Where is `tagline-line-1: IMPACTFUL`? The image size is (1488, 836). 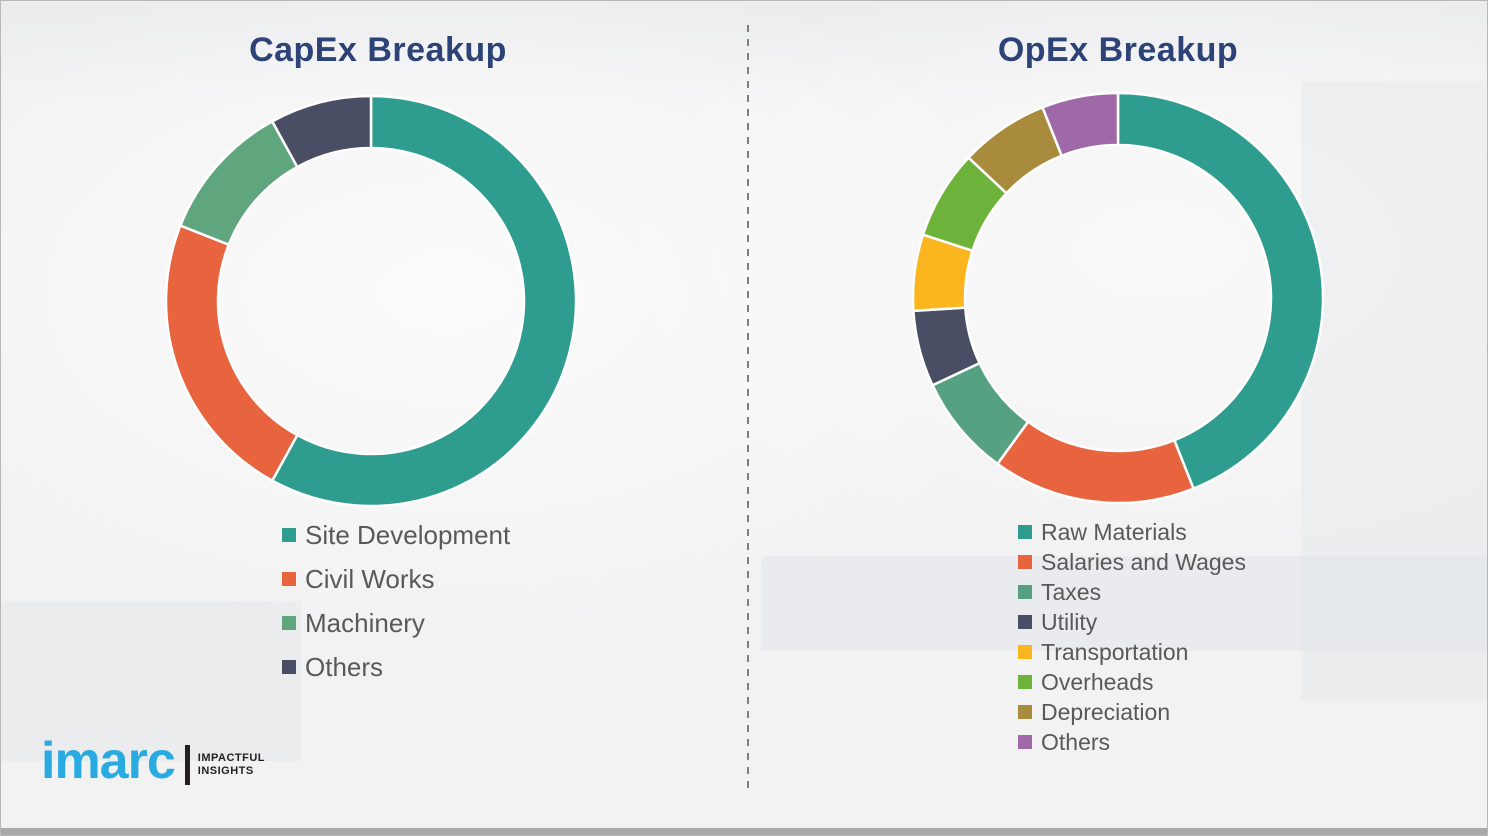 tagline-line-1: IMPACTFUL is located at coordinates (231, 758).